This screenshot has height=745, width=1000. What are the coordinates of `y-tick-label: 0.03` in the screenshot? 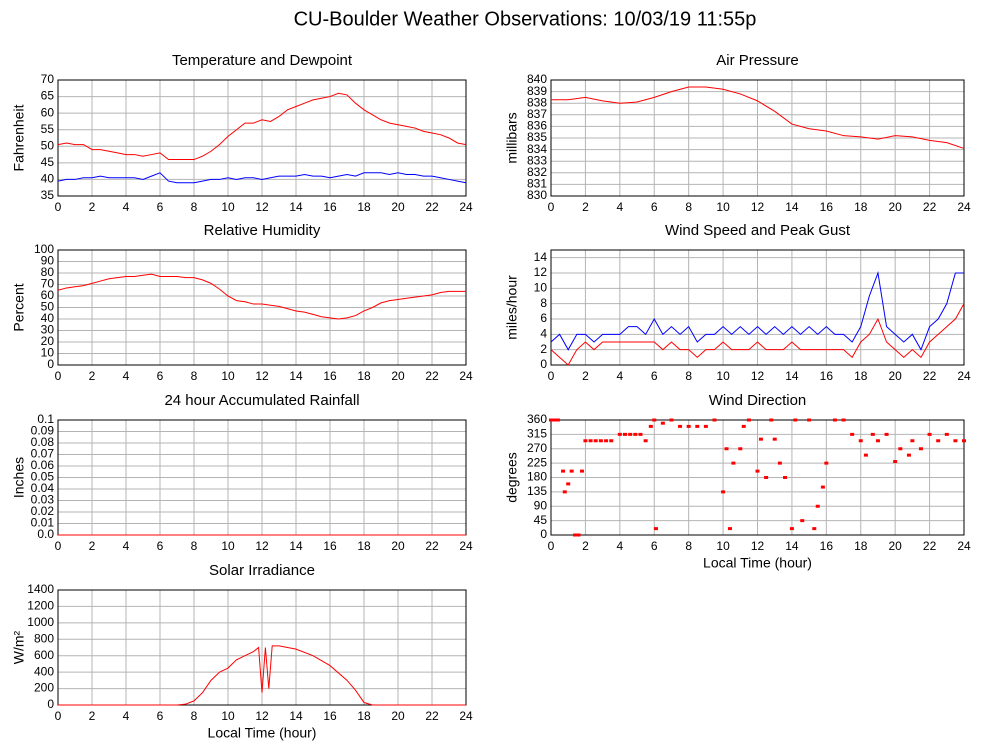 It's located at (43, 500).